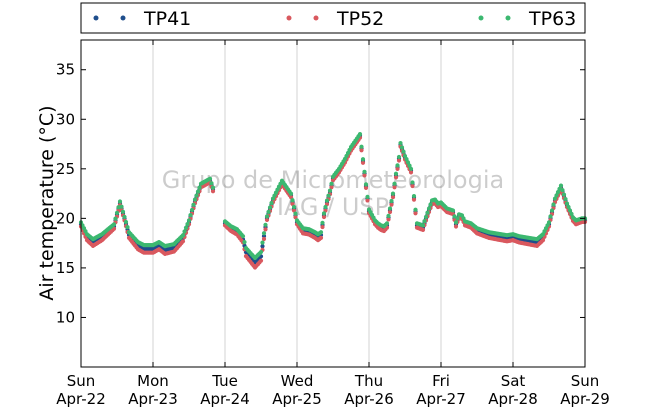  What do you see at coordinates (513, 381) in the screenshot?
I see `x-tick-day-6: Sat` at bounding box center [513, 381].